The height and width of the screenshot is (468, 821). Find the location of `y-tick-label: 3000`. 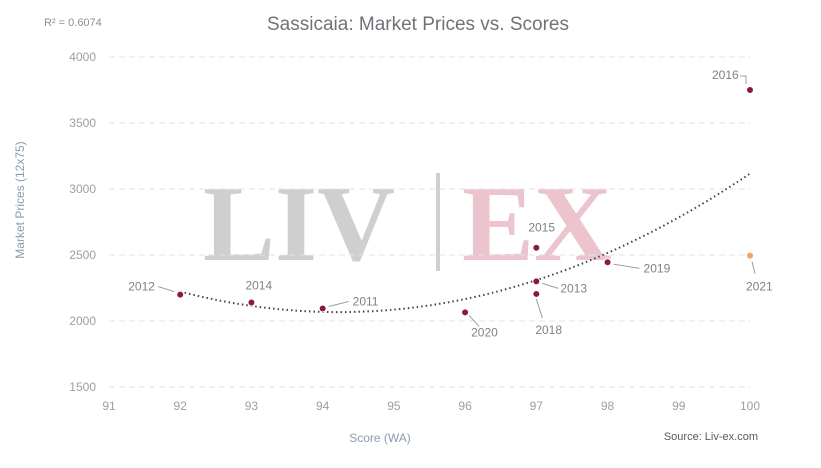

y-tick-label: 3000 is located at coordinates (82, 189).